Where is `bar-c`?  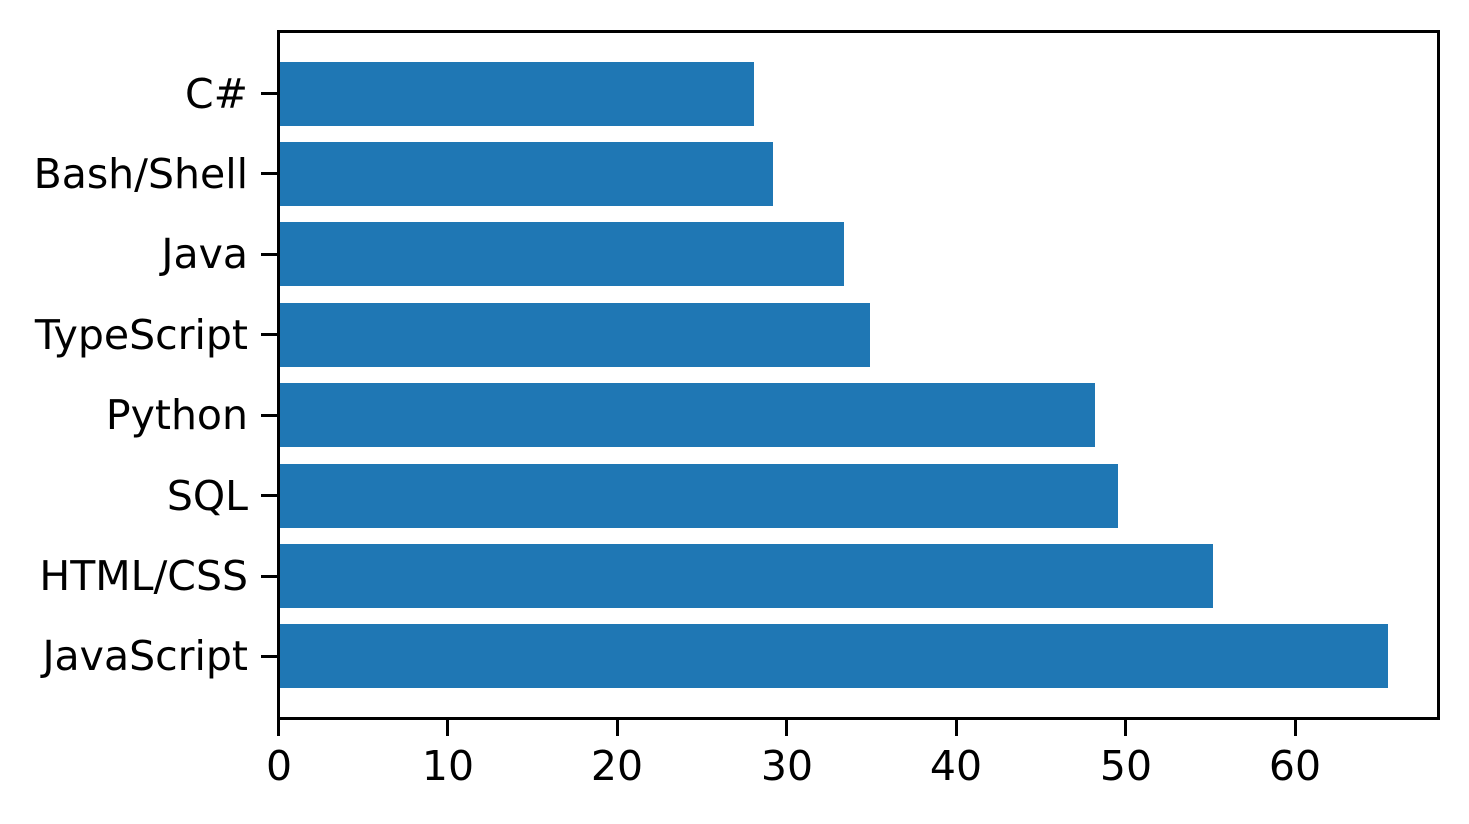
bar-c is located at coordinates (517, 94).